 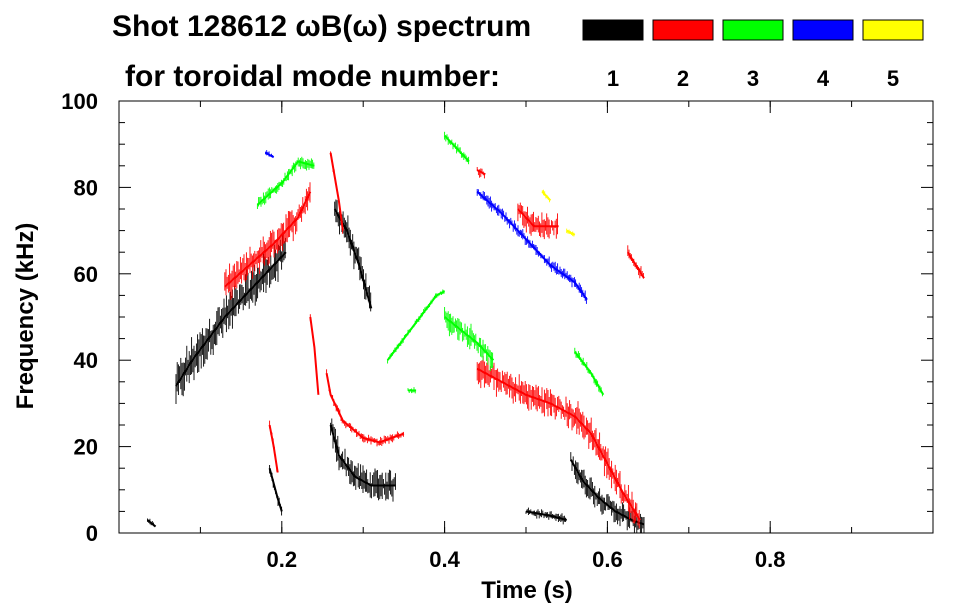 I want to click on x-tick-label: 0.4, so click(x=444, y=559).